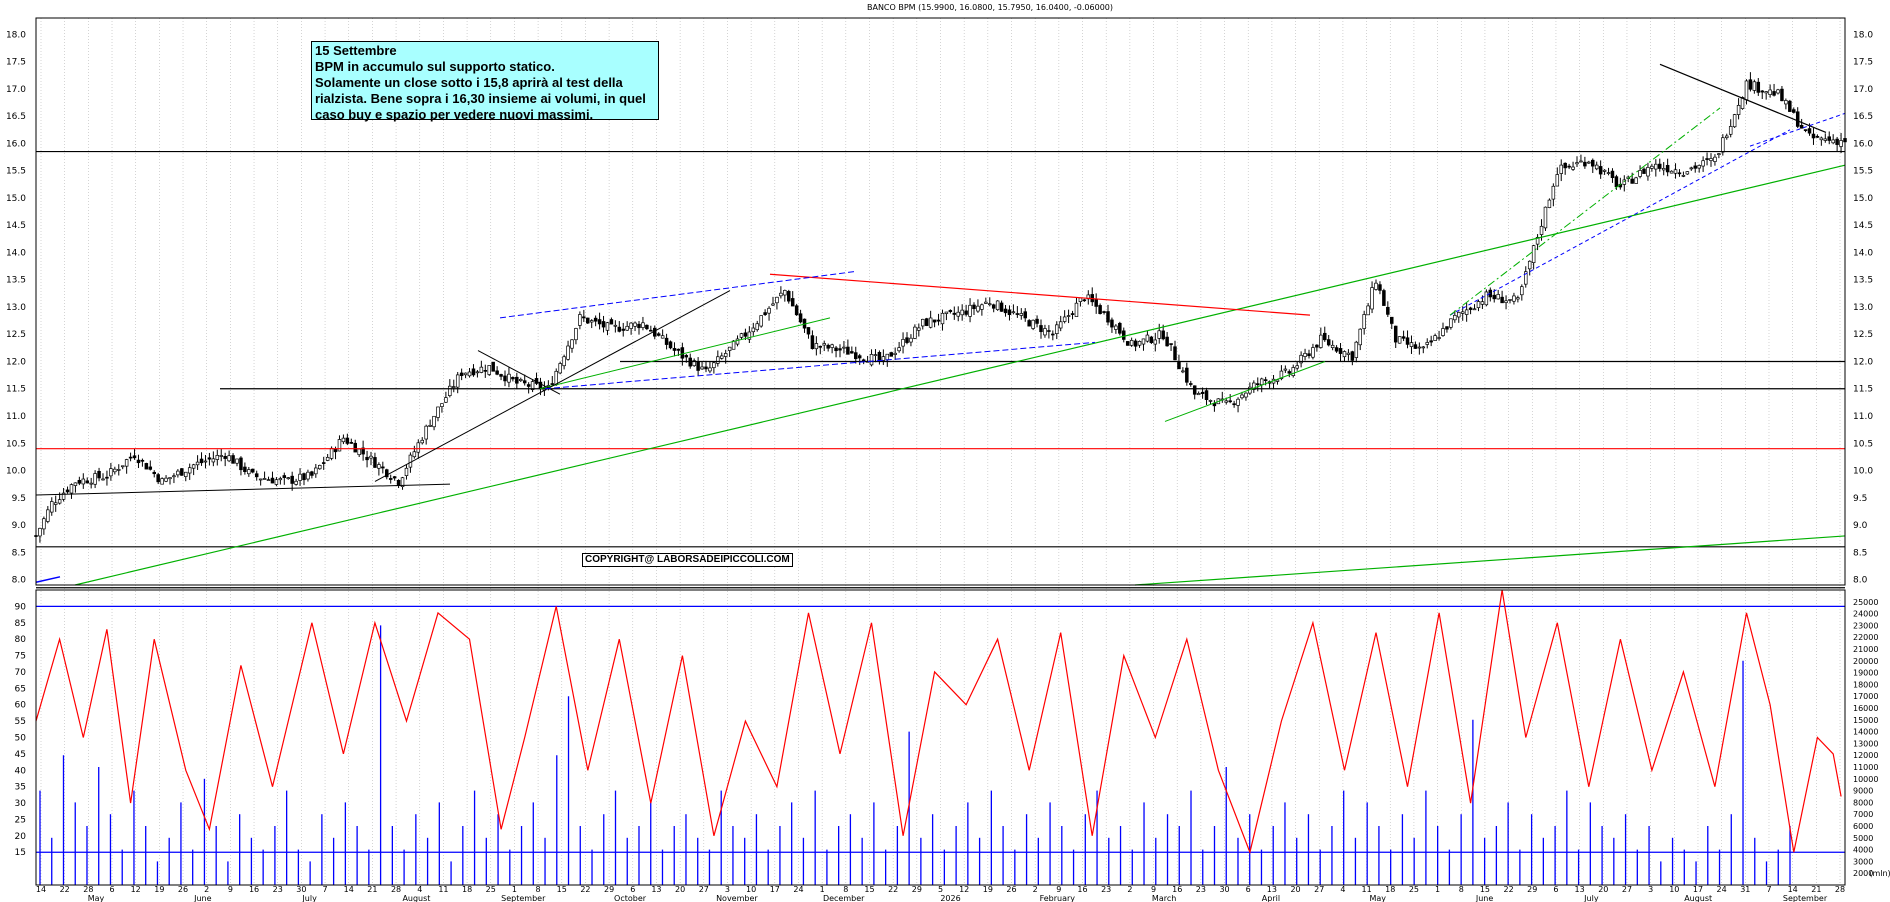 Image resolution: width=1890 pixels, height=902 pixels. What do you see at coordinates (630, 898) in the screenshot?
I see `month-label: October` at bounding box center [630, 898].